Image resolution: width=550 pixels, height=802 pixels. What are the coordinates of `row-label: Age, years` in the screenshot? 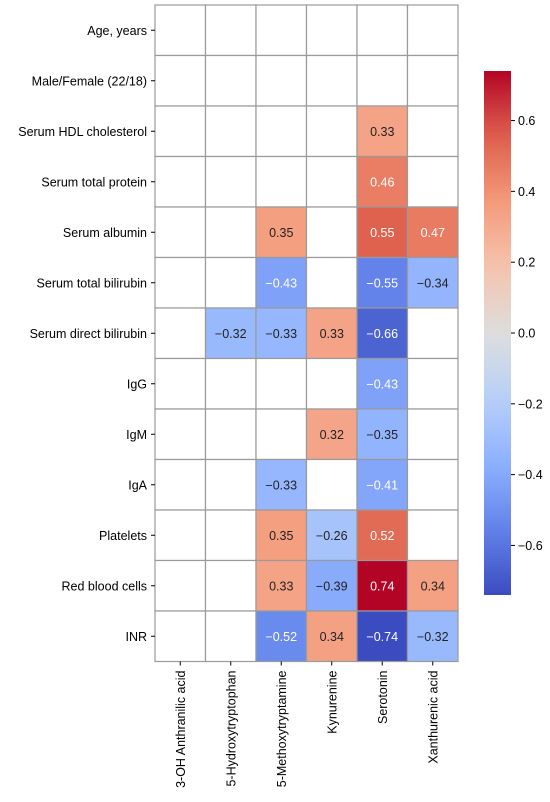 It's located at (117, 31).